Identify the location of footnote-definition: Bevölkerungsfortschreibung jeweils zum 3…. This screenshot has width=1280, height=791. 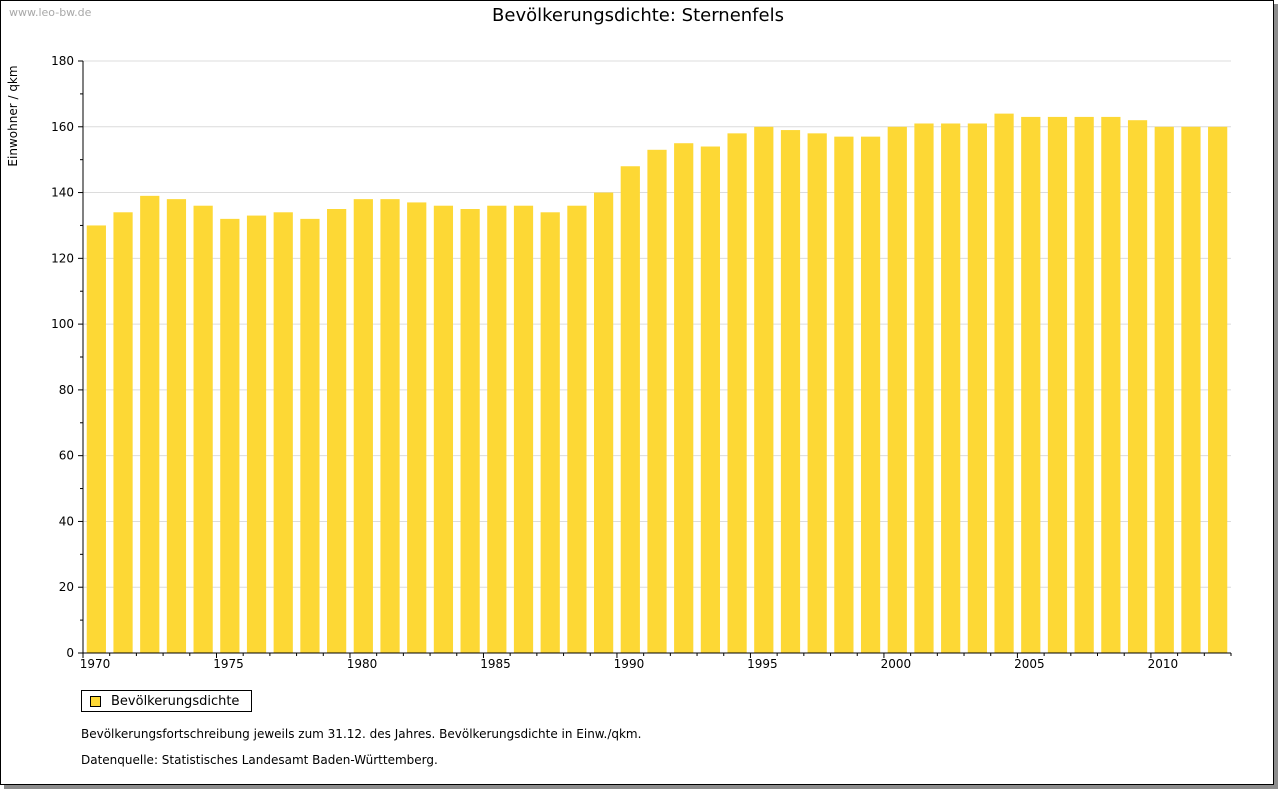
(361, 734).